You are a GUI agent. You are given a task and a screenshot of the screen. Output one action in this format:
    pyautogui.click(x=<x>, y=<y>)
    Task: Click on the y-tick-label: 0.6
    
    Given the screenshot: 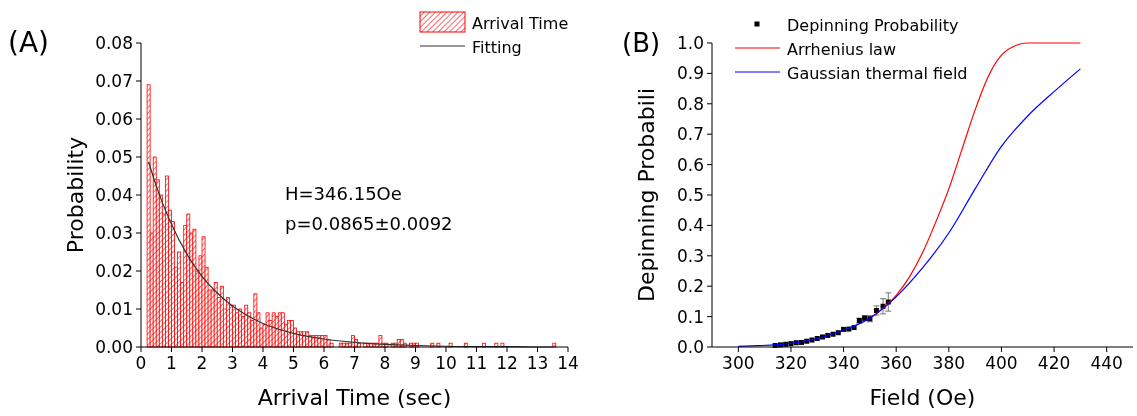 What is the action you would take?
    pyautogui.click(x=690, y=164)
    